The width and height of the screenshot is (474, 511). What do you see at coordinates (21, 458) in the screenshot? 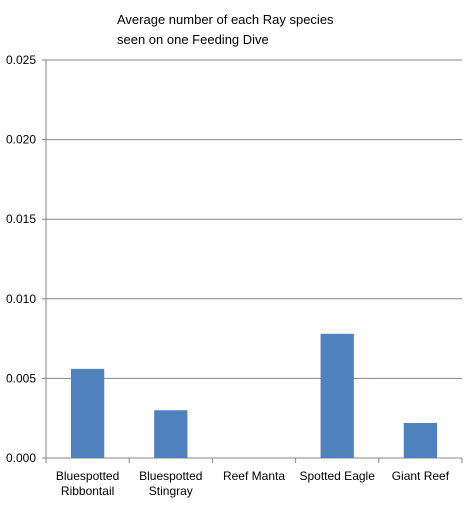
I see `y-tick-label: 0.000` at bounding box center [21, 458].